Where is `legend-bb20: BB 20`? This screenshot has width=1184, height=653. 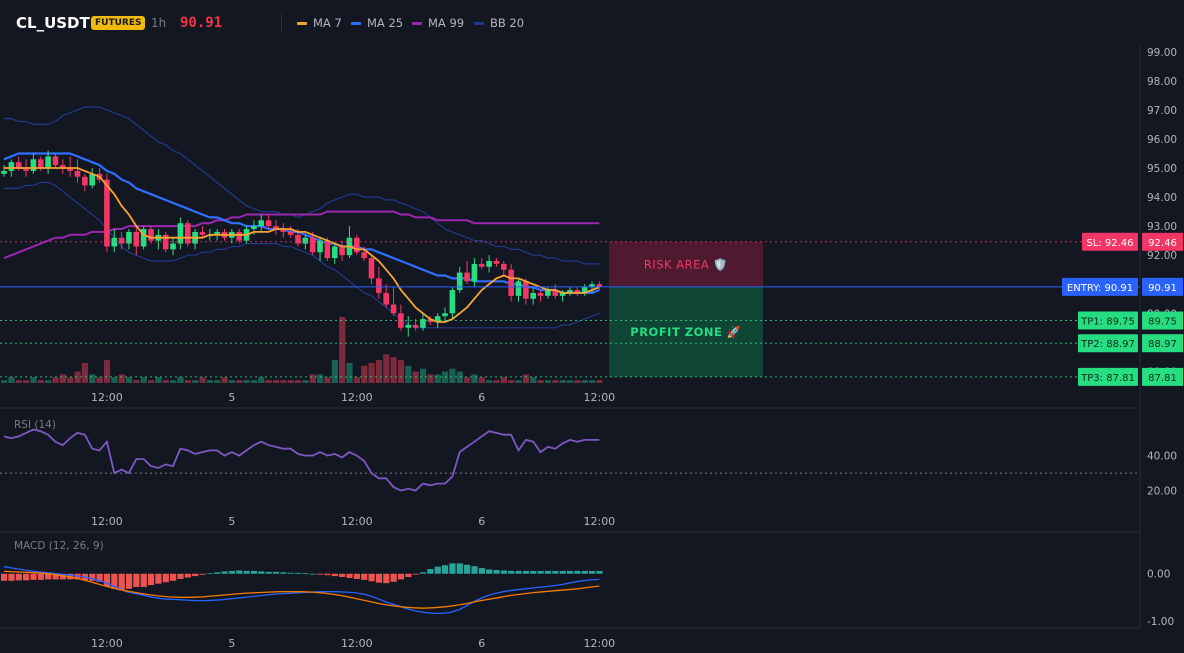 legend-bb20: BB 20 is located at coordinates (499, 23).